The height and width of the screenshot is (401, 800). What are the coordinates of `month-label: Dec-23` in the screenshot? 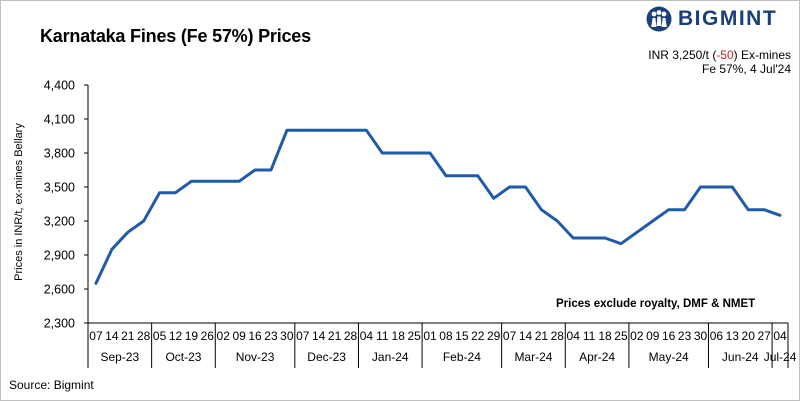 It's located at (326, 357).